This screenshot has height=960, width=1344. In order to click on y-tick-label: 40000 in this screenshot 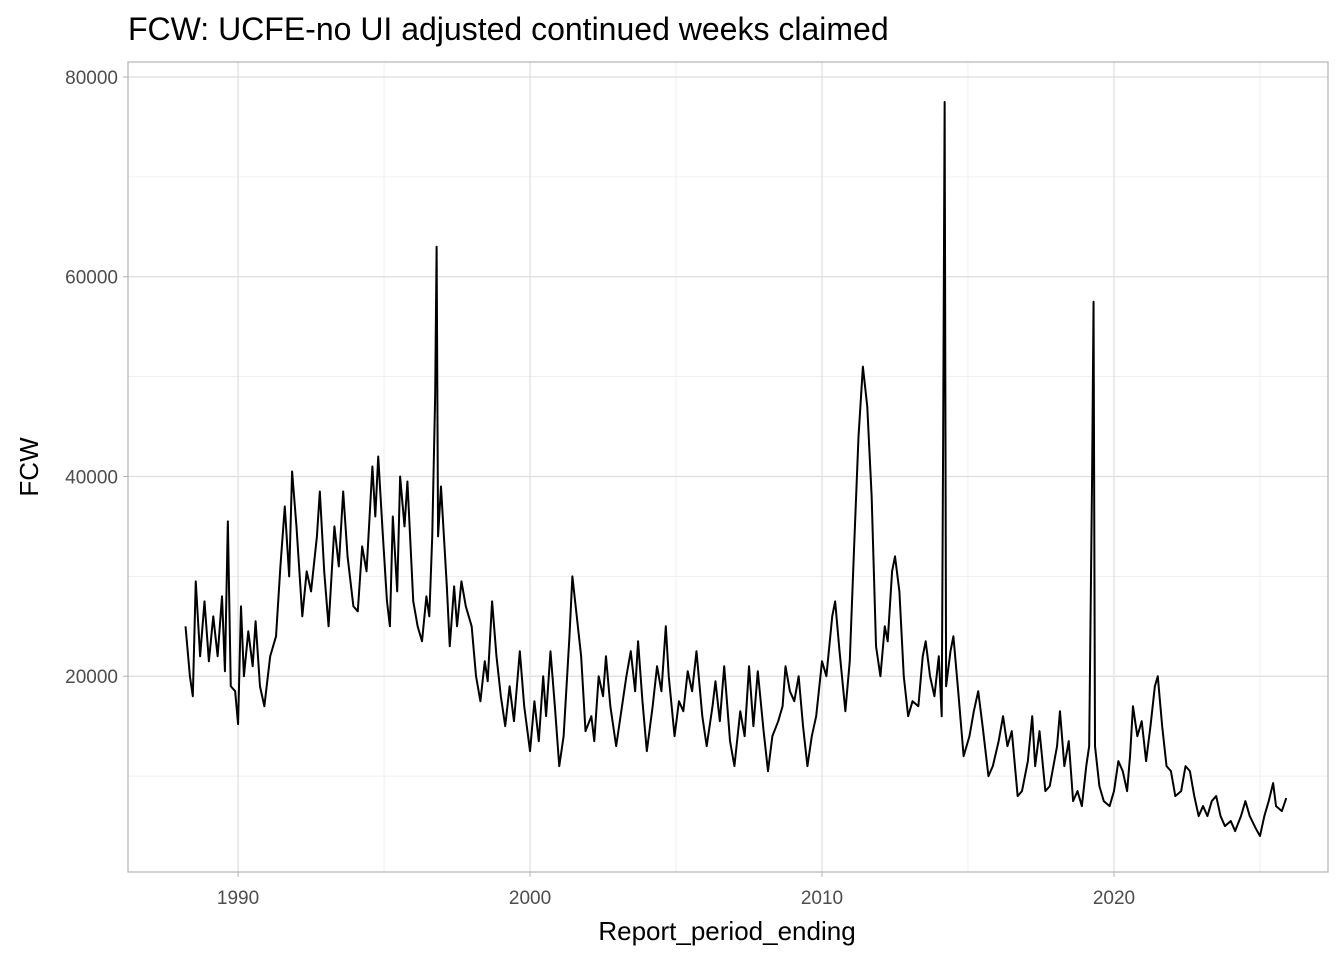, I will do `click(91, 477)`.